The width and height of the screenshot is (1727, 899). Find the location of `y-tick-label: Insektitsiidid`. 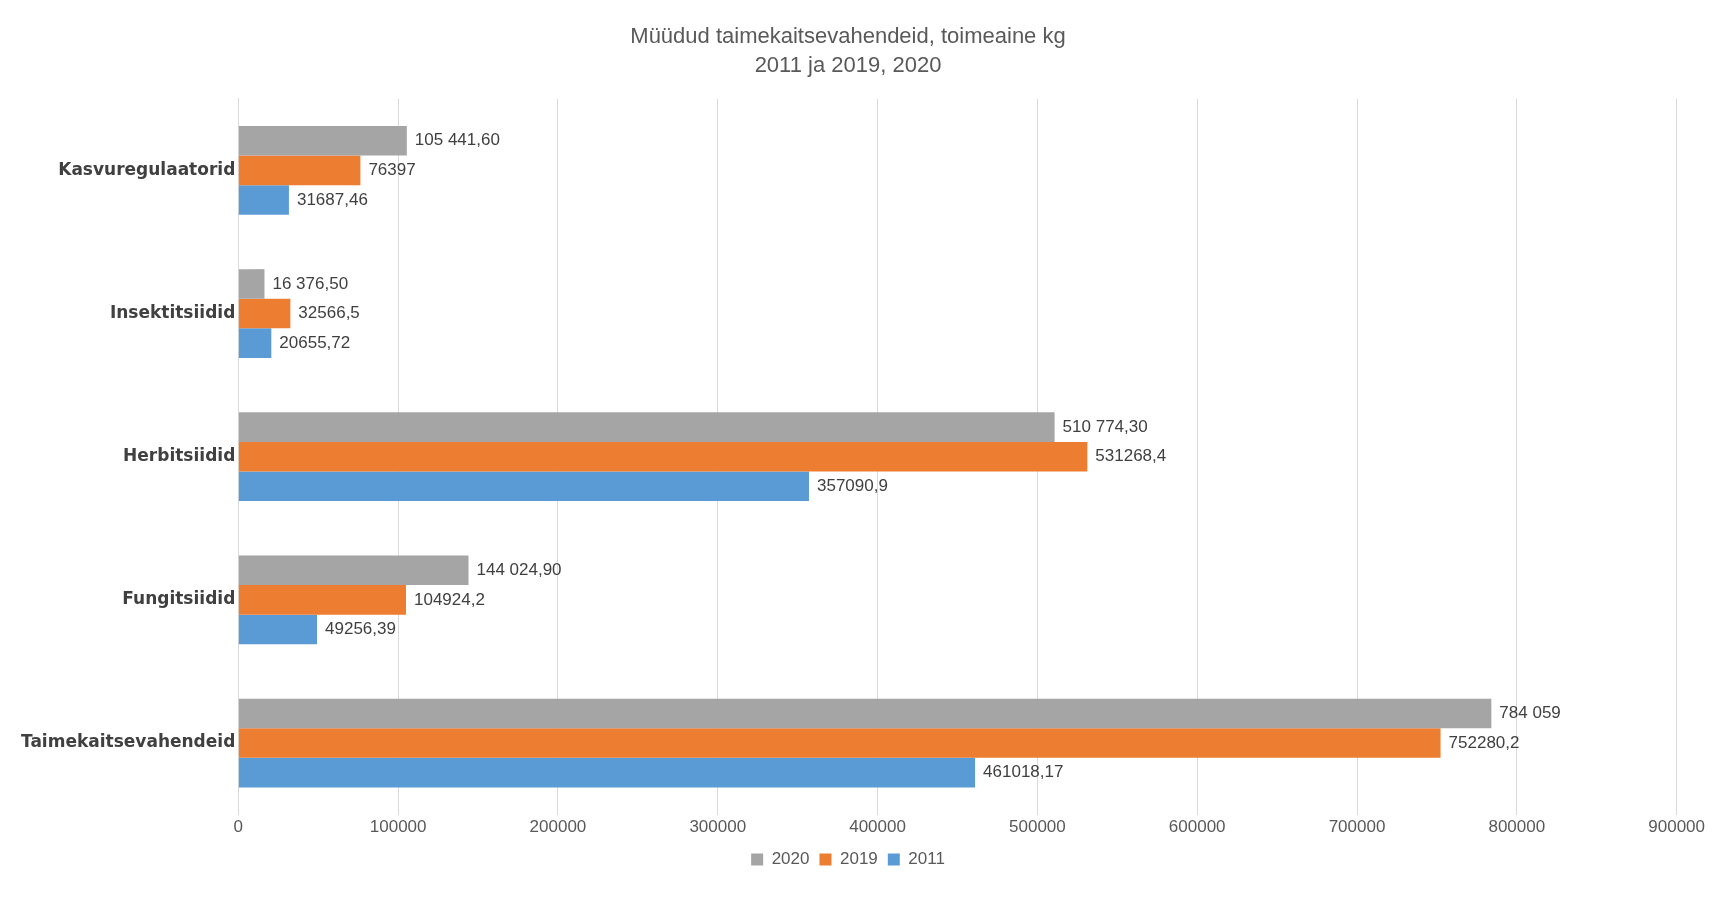

y-tick-label: Insektitsiidid is located at coordinates (172, 311).